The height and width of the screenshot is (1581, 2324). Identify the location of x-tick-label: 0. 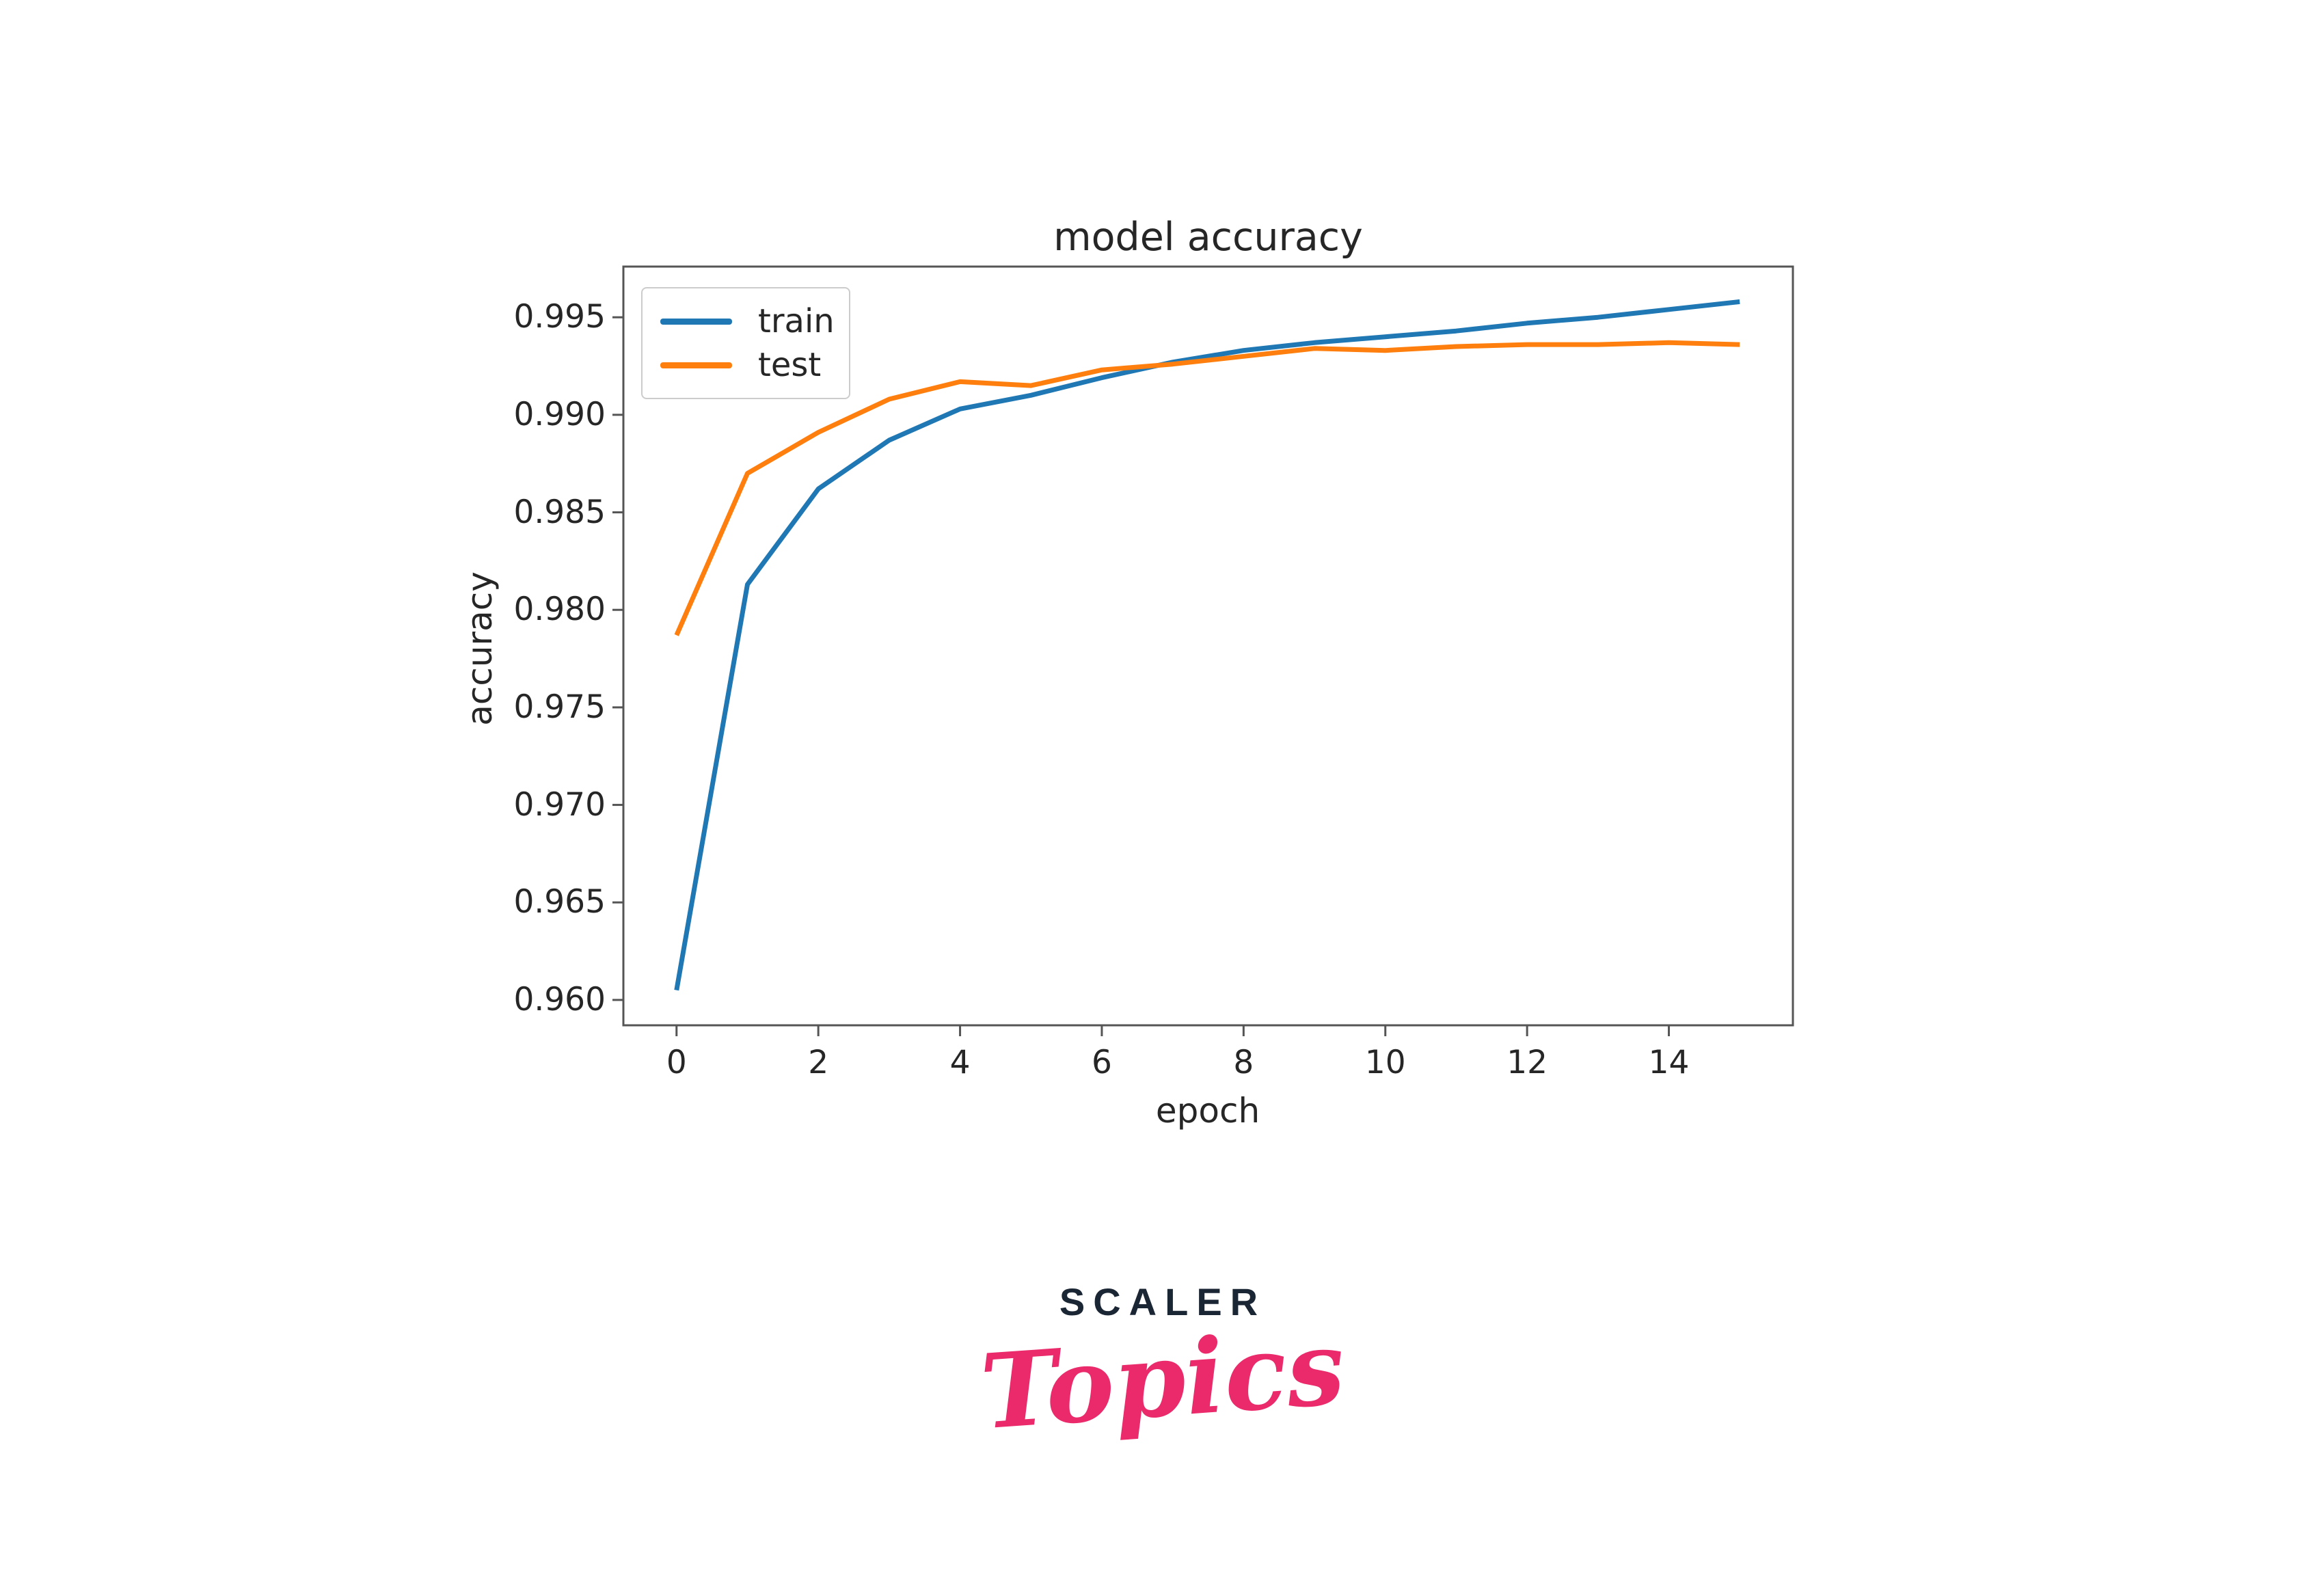
(676, 1062).